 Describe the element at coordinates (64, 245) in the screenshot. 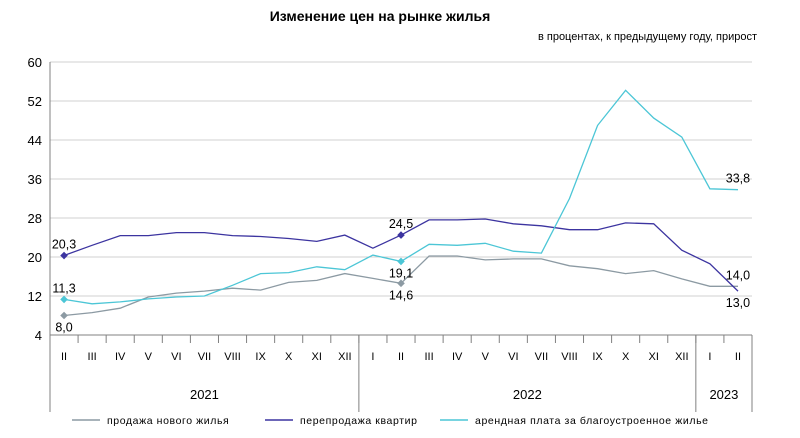

I see `resale-data-label: 20,3` at that location.